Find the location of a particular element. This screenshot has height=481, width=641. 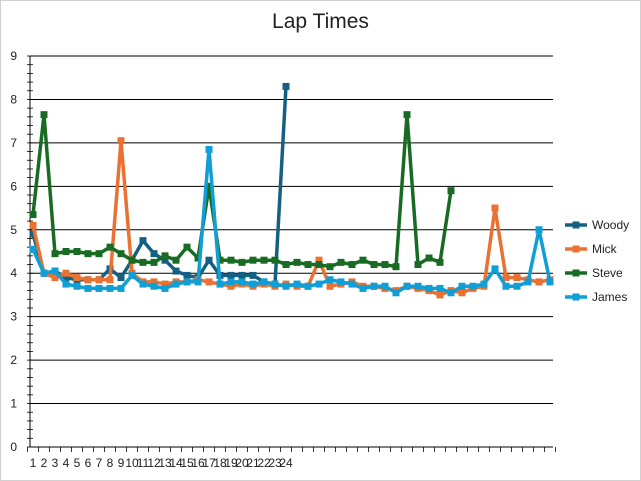

legend-swatch-marker is located at coordinates (576, 225).